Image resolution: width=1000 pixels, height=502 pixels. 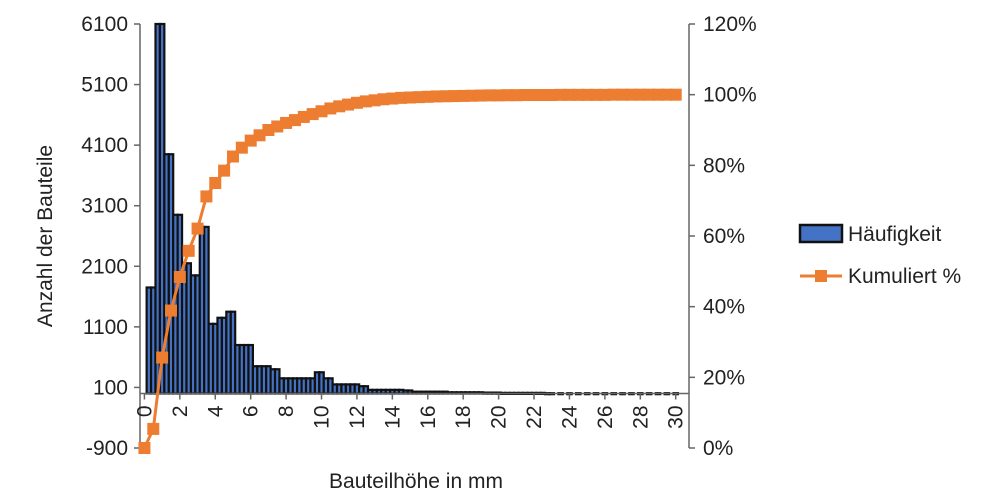 I want to click on x-tick-label: 4, so click(x=215, y=411).